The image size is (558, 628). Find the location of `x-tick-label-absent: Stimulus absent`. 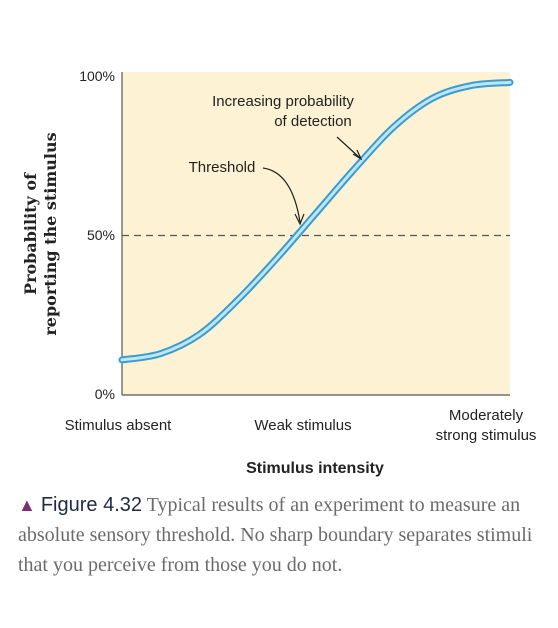

x-tick-label-absent: Stimulus absent is located at coordinates (119, 425).